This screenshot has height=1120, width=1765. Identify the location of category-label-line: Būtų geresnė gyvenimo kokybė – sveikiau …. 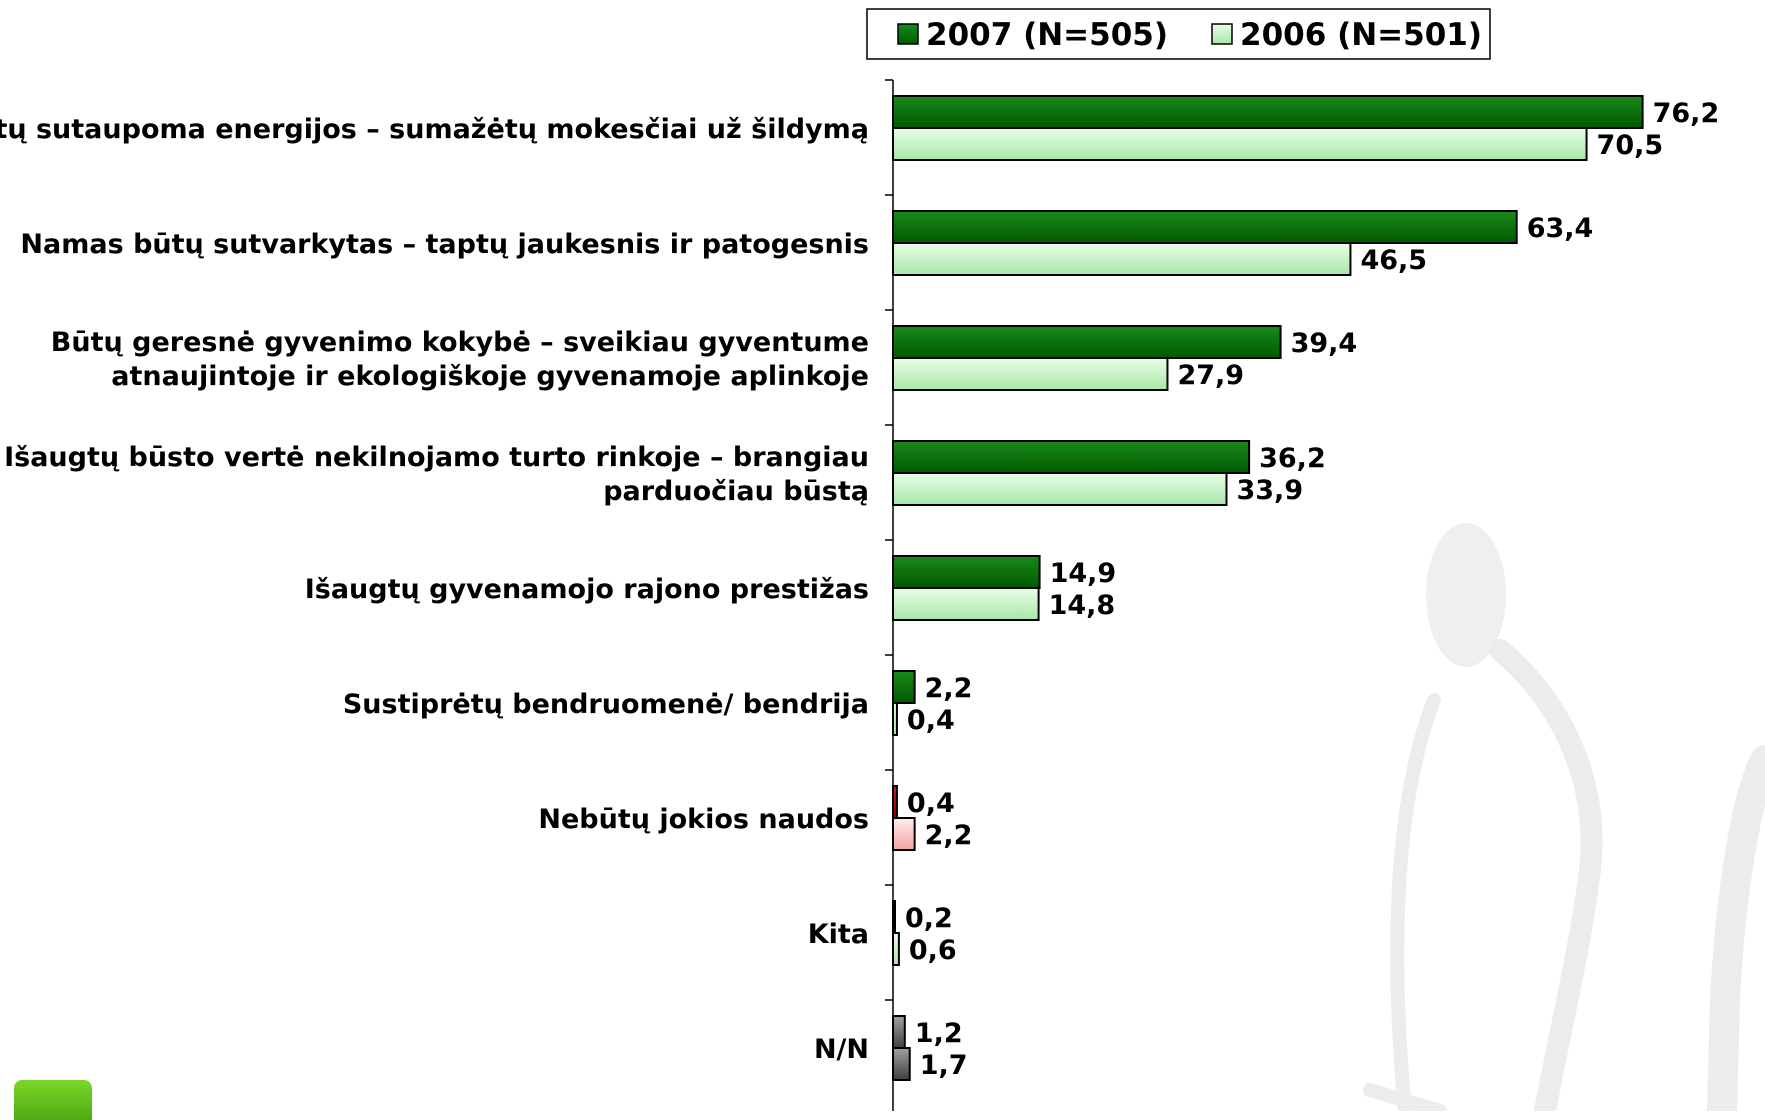
(460, 342).